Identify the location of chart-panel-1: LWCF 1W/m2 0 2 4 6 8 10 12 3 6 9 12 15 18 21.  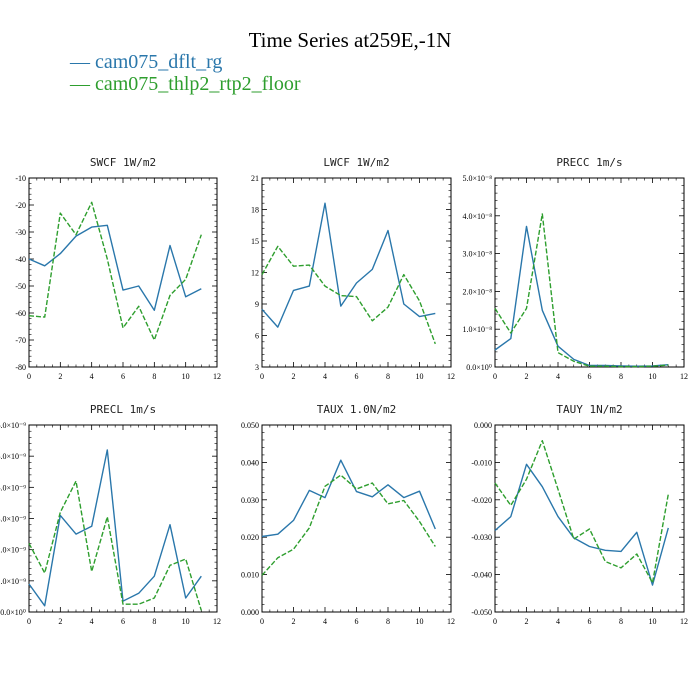
(353, 268).